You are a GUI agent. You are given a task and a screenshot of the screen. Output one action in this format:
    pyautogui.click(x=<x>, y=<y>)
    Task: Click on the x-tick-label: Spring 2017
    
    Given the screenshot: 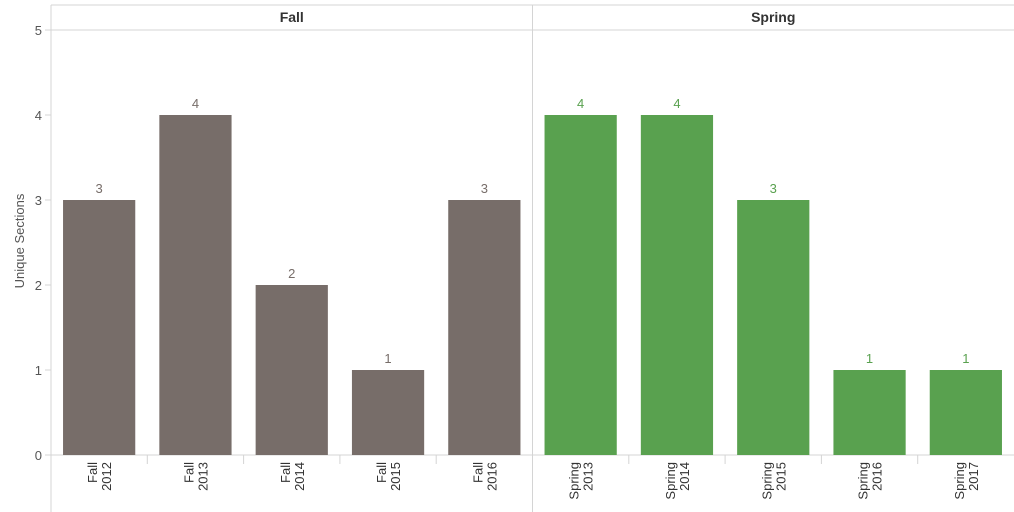 What is the action you would take?
    pyautogui.click(x=966, y=481)
    